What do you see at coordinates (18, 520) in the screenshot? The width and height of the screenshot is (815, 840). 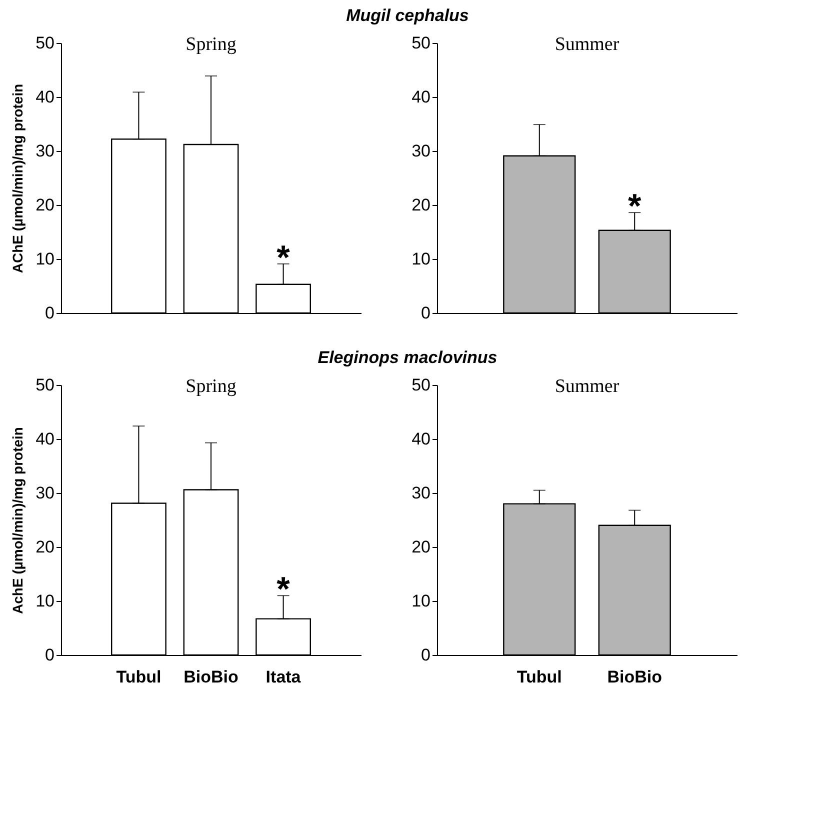 I see `y-axis-title: AchE (µmol/min)/mg protein` at bounding box center [18, 520].